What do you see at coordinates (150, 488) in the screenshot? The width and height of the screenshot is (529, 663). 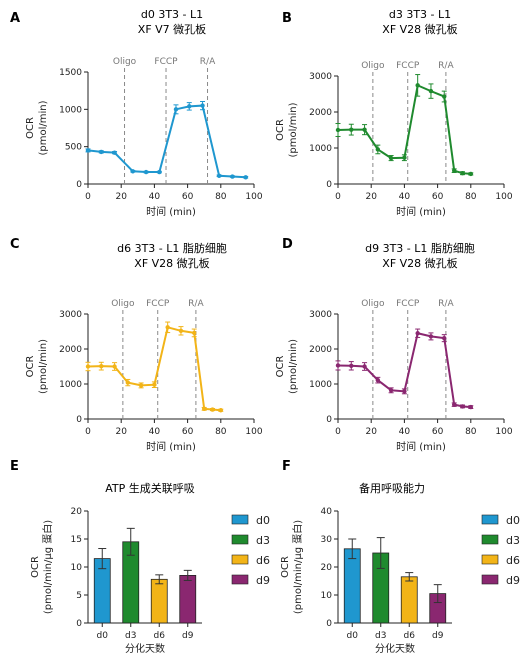 I see `panel-e-title-line-1: ATP 生成关联呼吸` at bounding box center [150, 488].